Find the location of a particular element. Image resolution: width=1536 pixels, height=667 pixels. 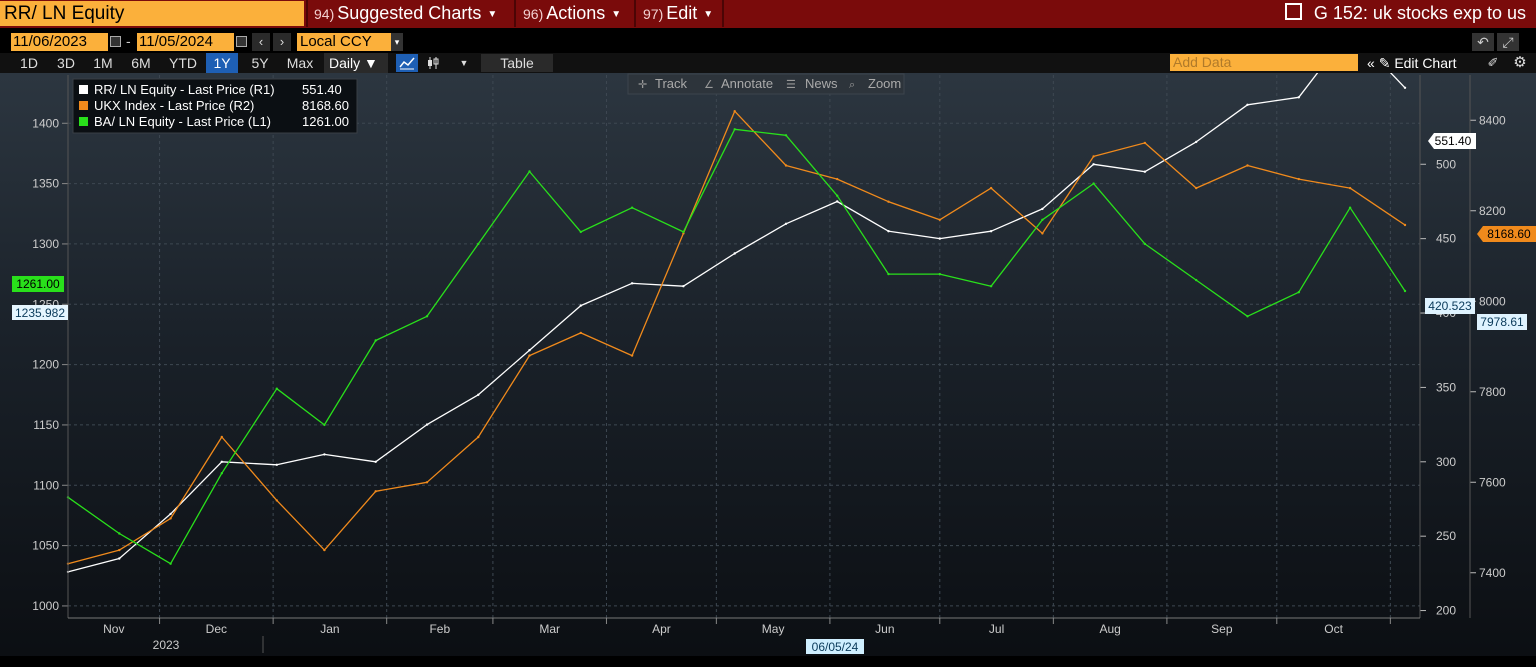

value-tag-ba-last: 1261.00 is located at coordinates (38, 284).